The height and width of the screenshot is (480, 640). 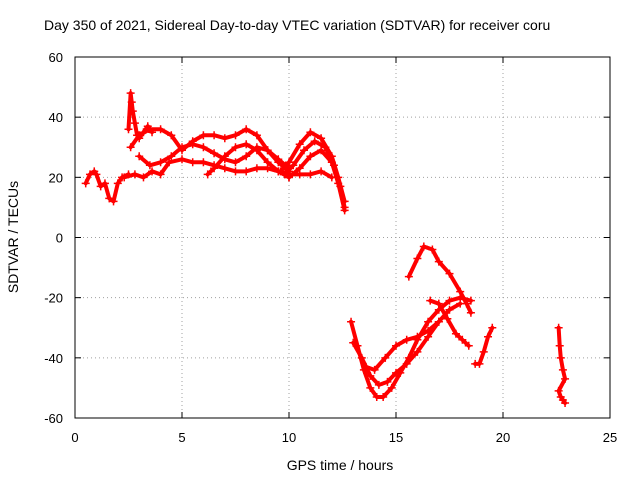 What do you see at coordinates (53, 418) in the screenshot?
I see `y-tick-label: -60` at bounding box center [53, 418].